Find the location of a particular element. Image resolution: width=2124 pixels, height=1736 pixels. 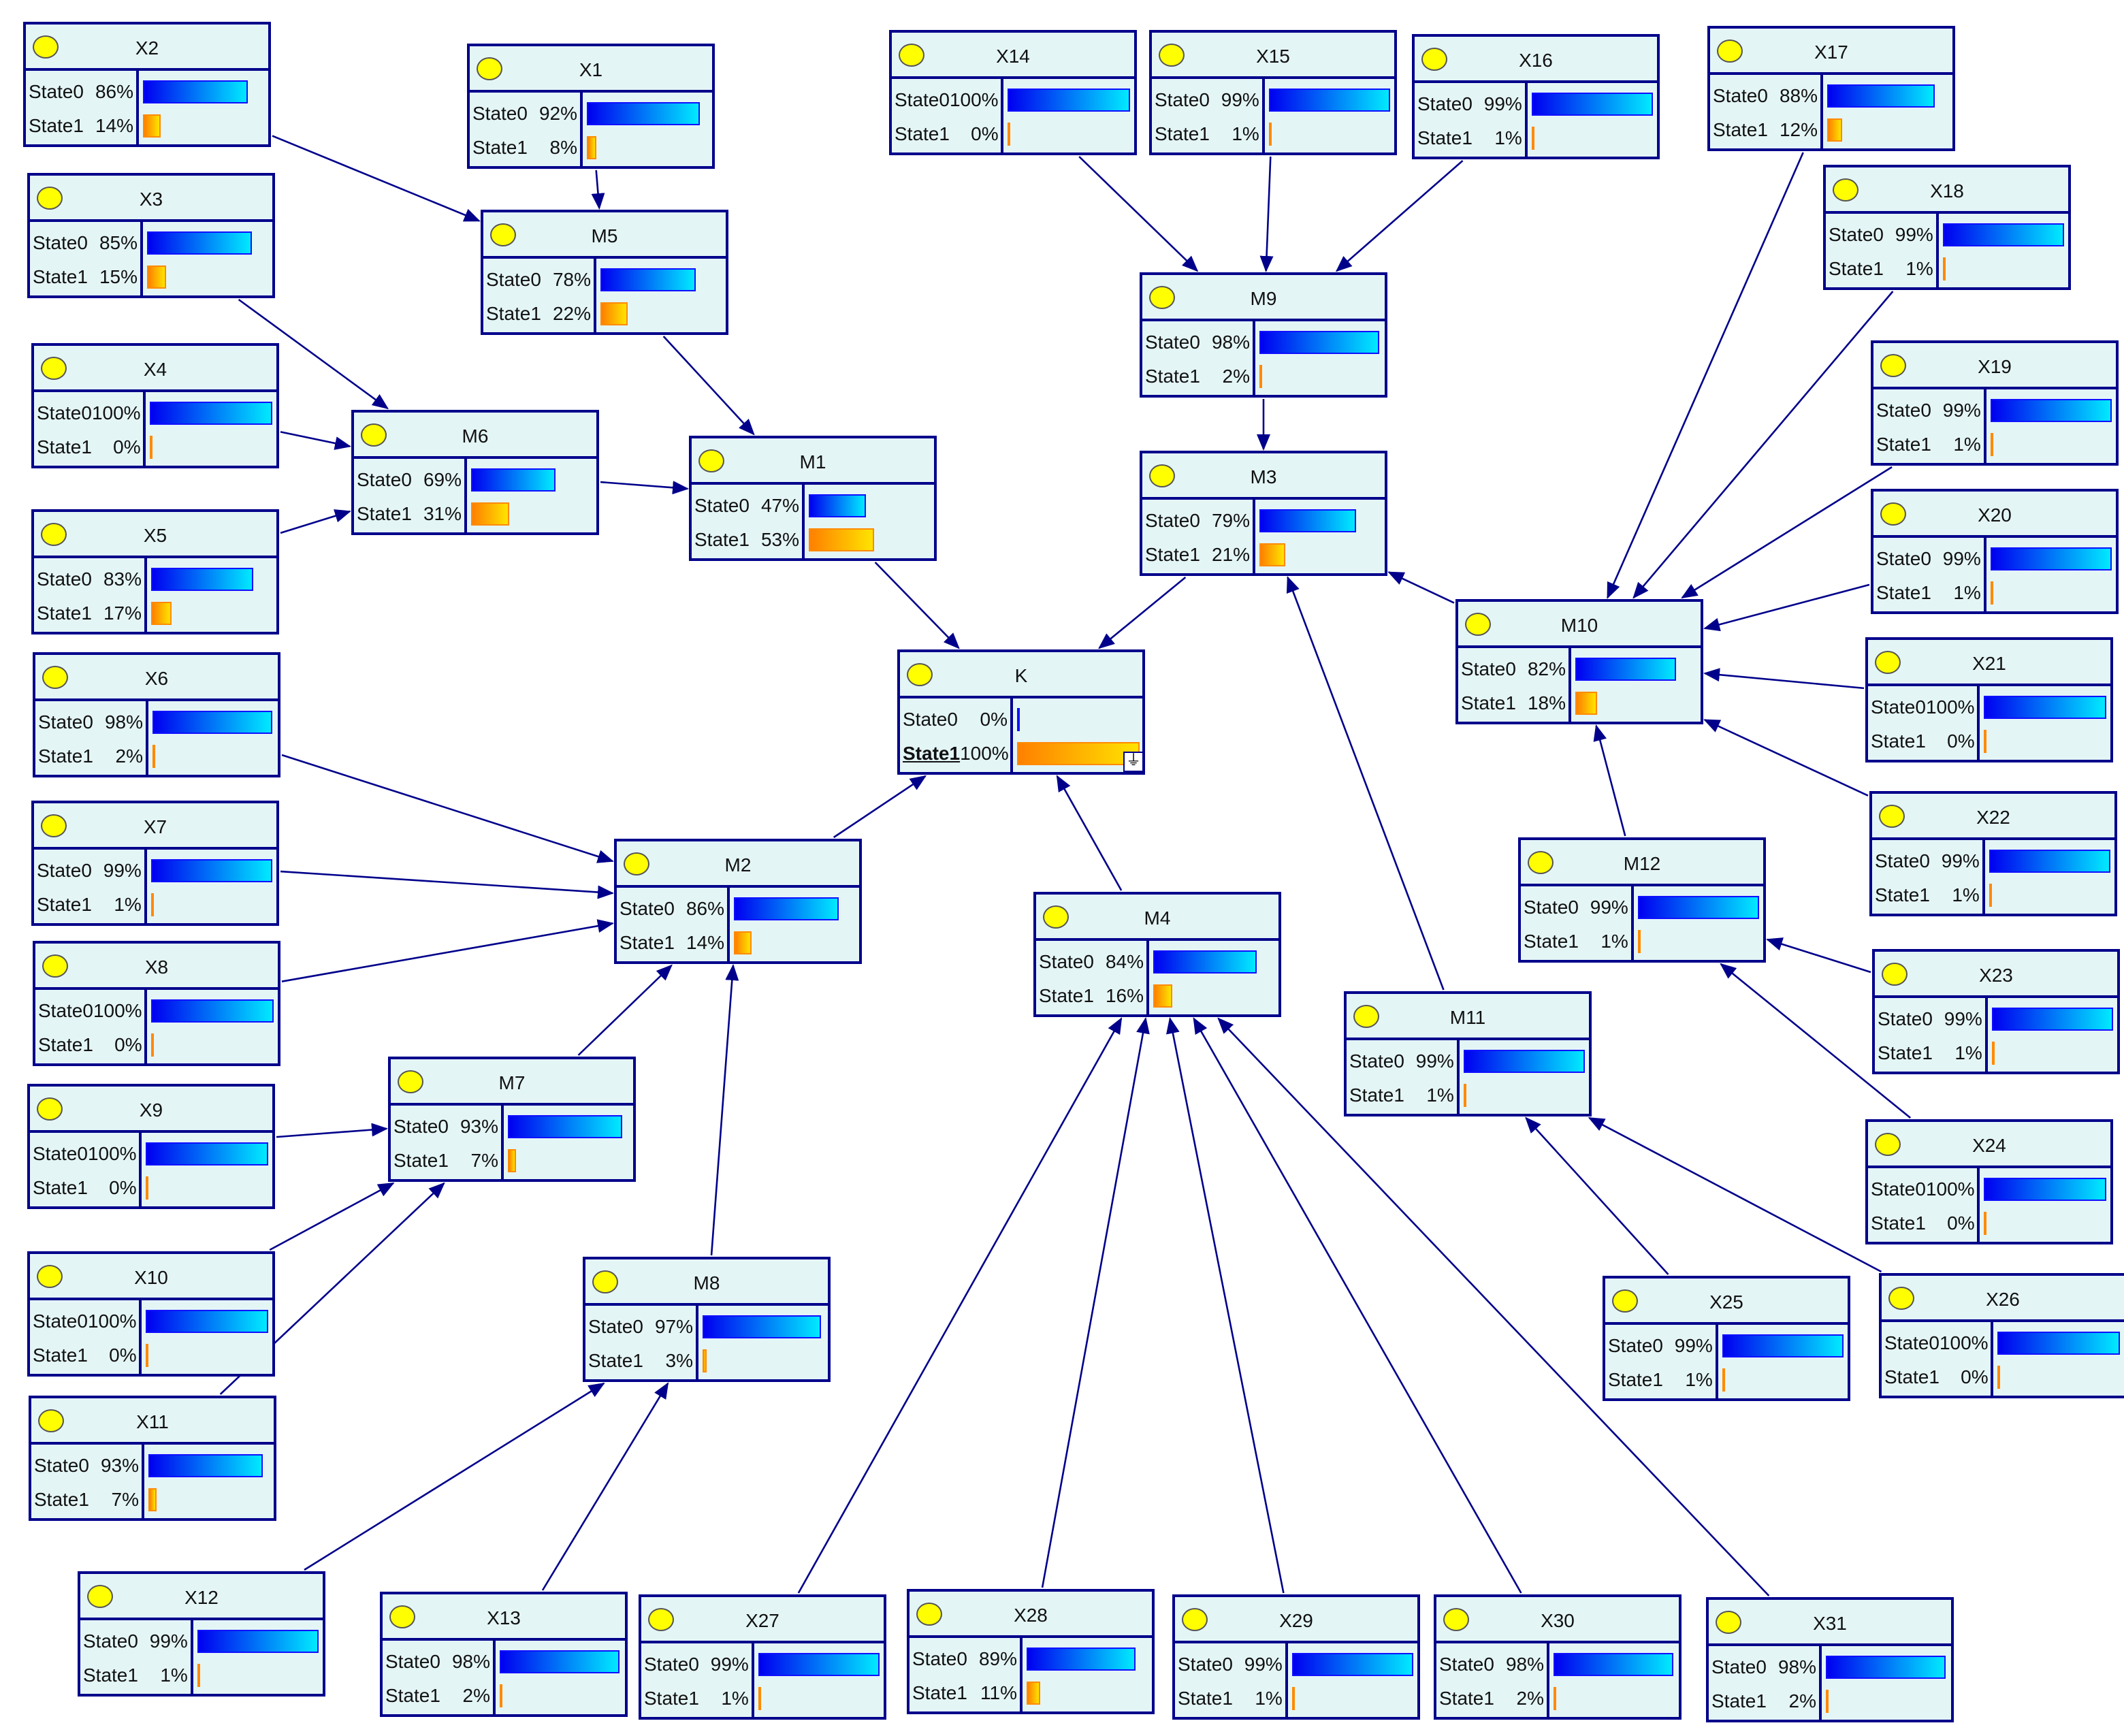

state-row: State0 83% is located at coordinates (89, 578).